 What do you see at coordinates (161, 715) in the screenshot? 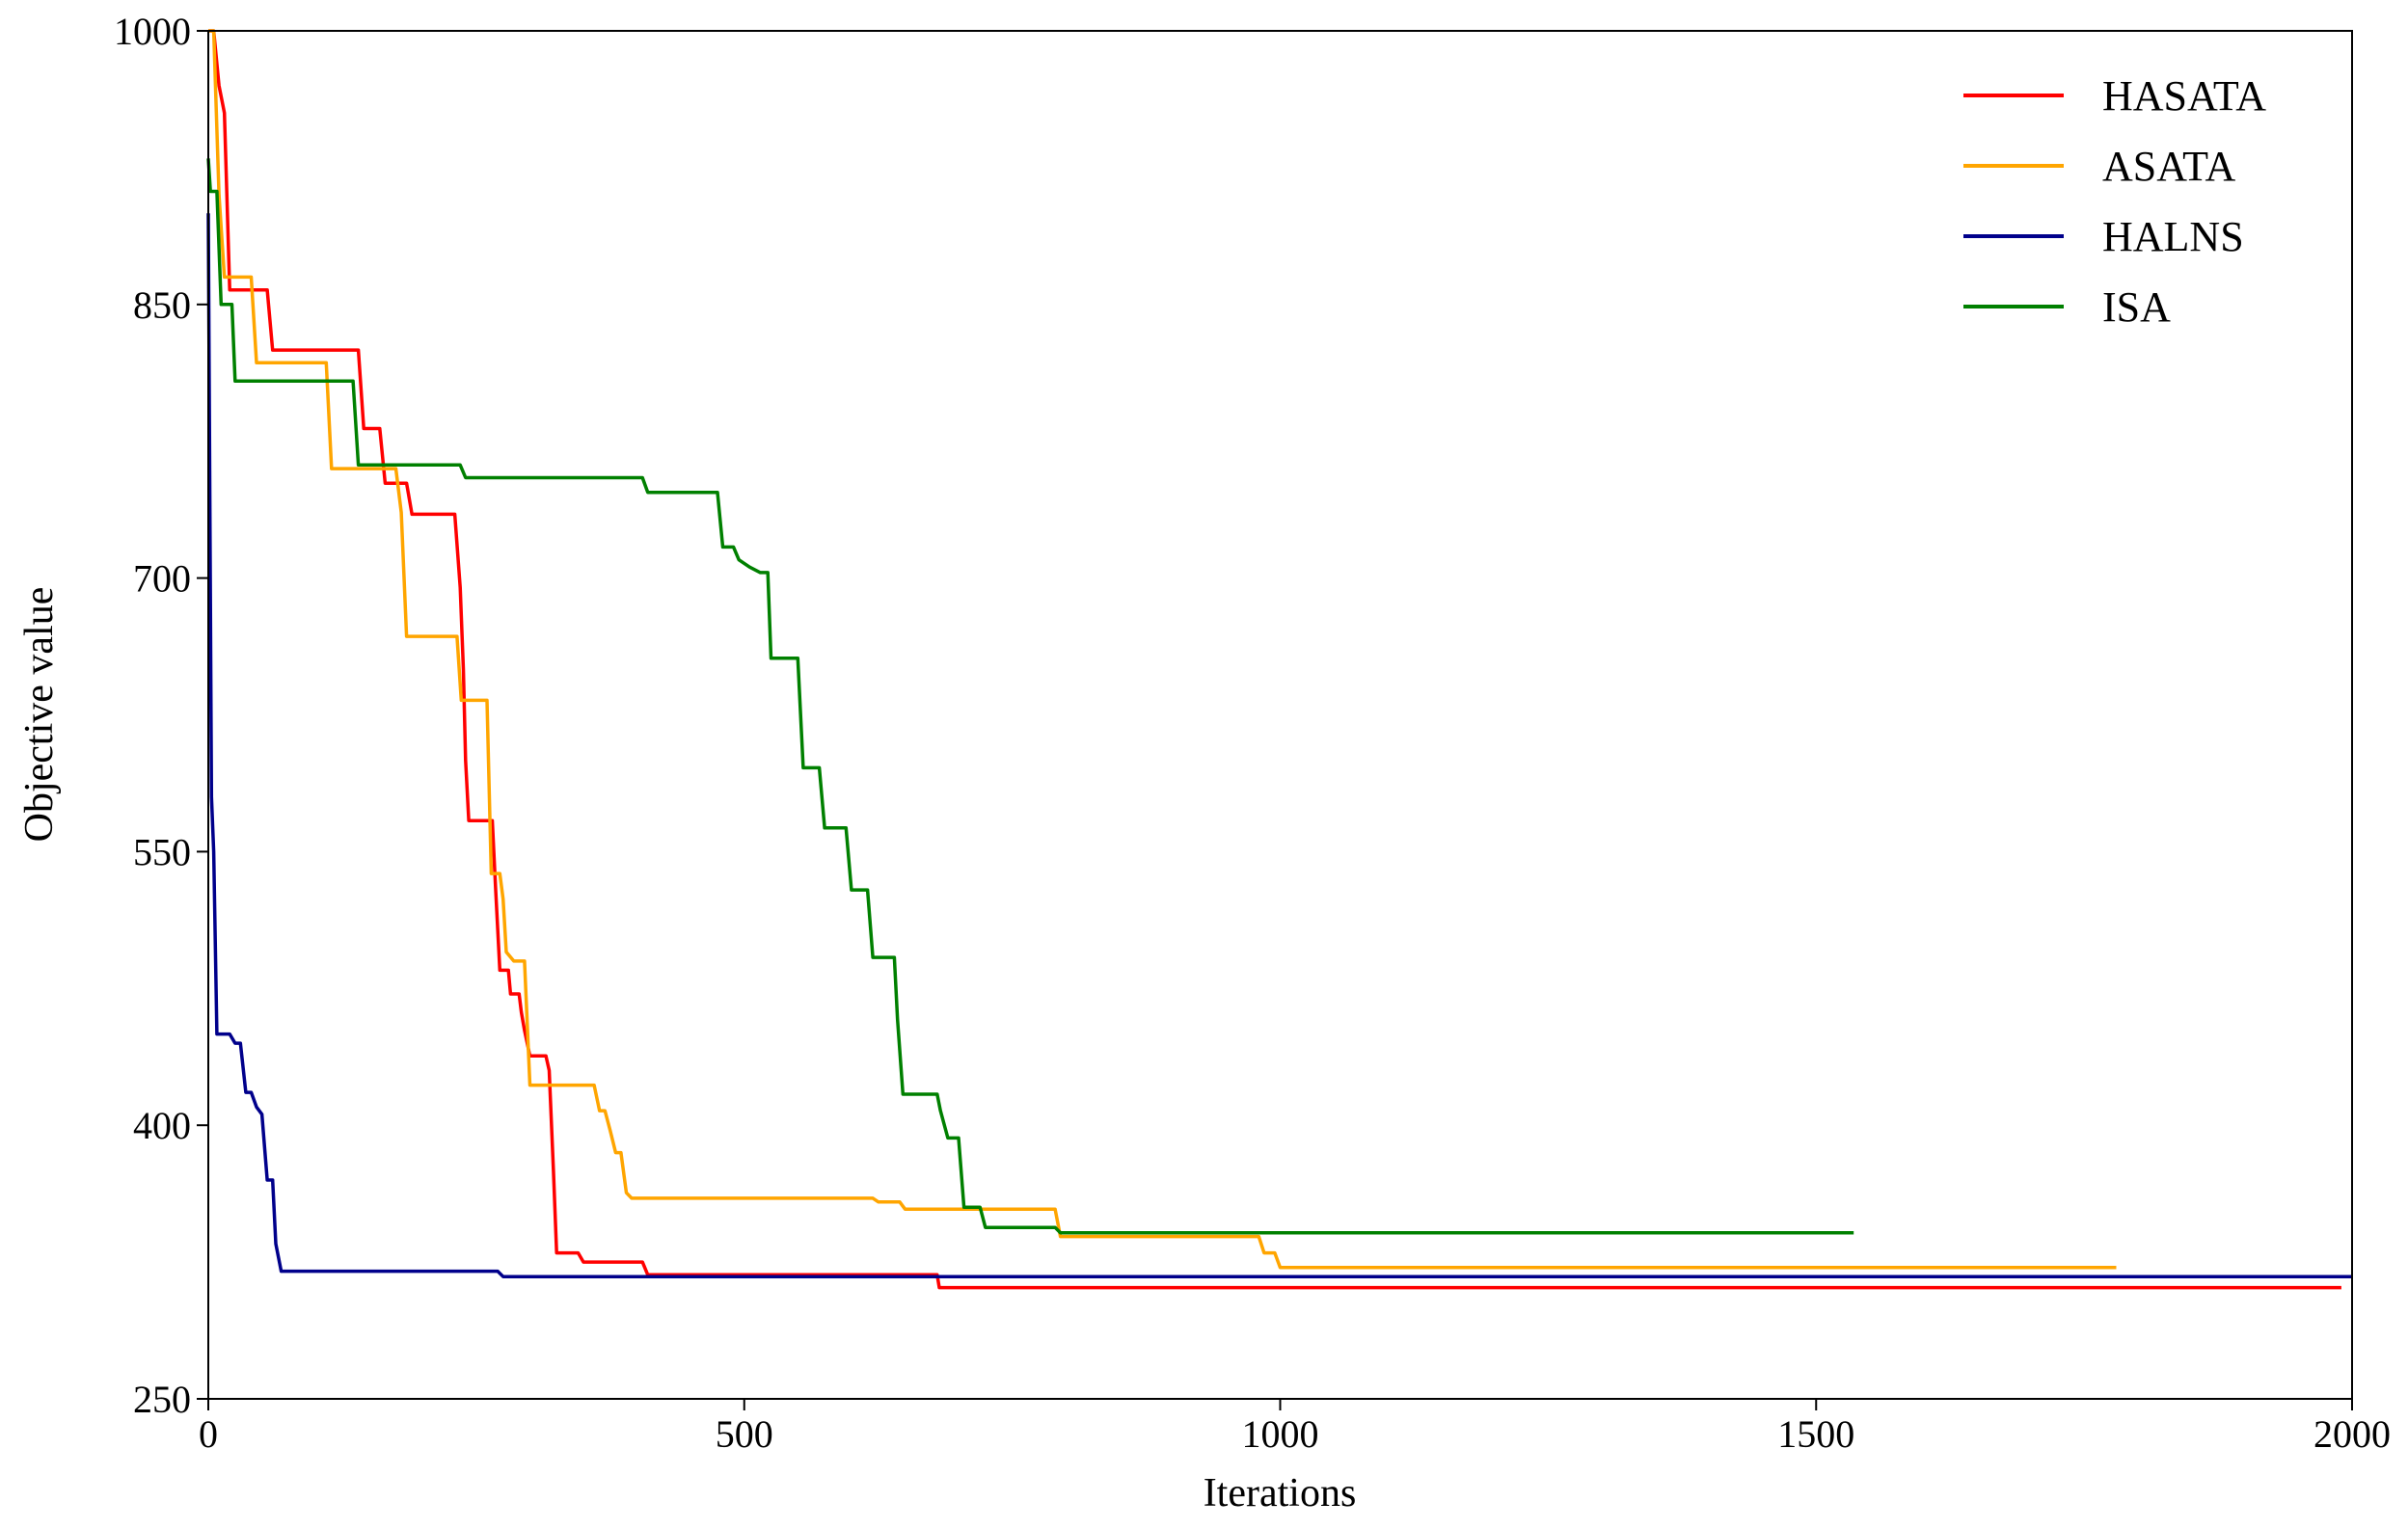
I see `y-axis: 250 400 550 700 850 1000` at bounding box center [161, 715].